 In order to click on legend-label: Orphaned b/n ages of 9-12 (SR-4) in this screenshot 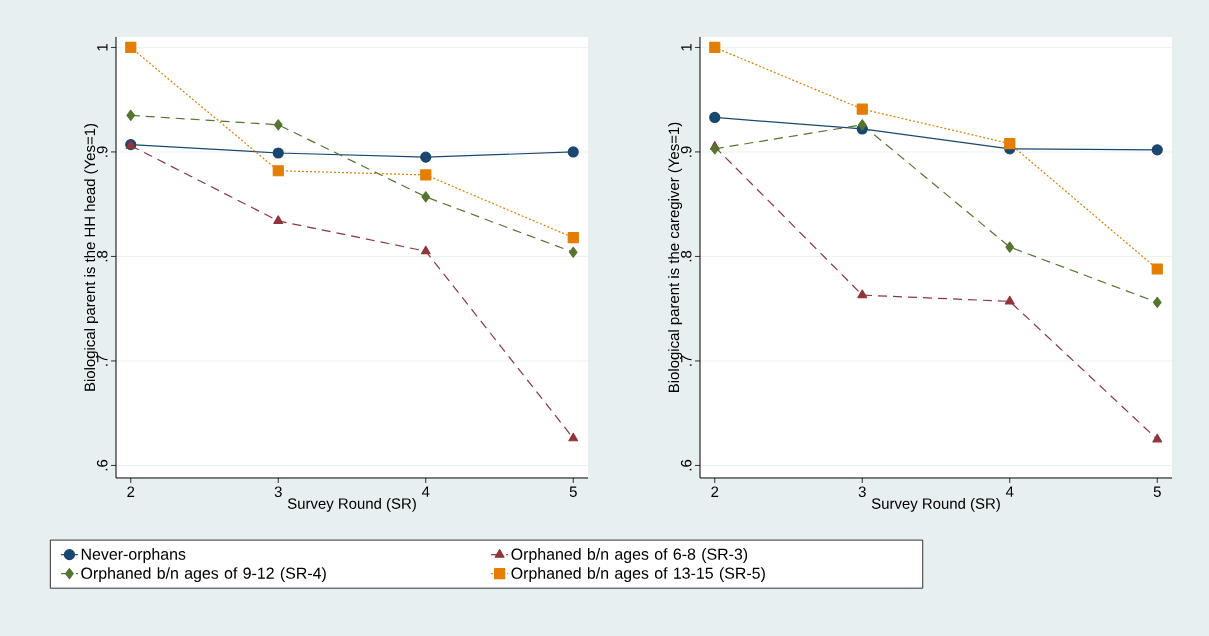, I will do `click(203, 575)`.